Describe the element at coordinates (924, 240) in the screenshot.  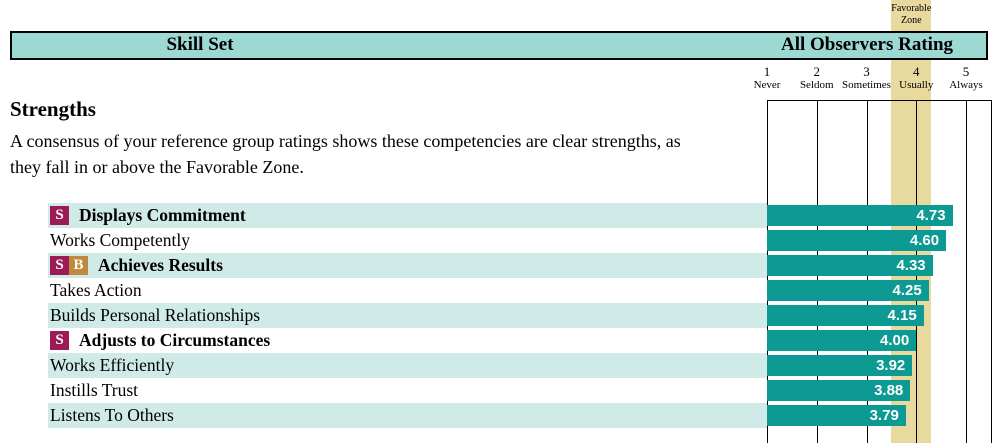
I see `rating-value: 4.60` at that location.